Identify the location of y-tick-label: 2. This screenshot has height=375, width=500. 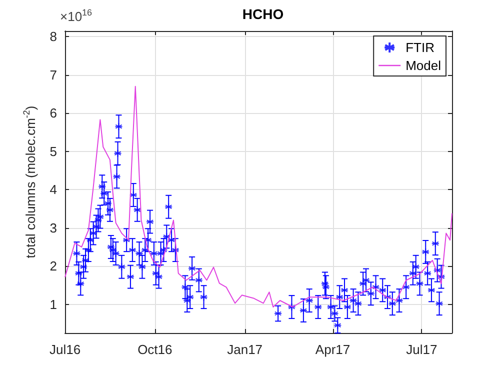
(53, 266).